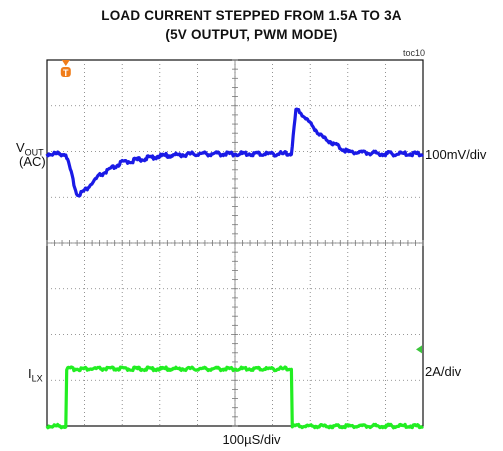 Image resolution: width=503 pixels, height=451 pixels. Describe the element at coordinates (251, 439) in the screenshot. I see `x-axis-label: 100µS/div` at that location.